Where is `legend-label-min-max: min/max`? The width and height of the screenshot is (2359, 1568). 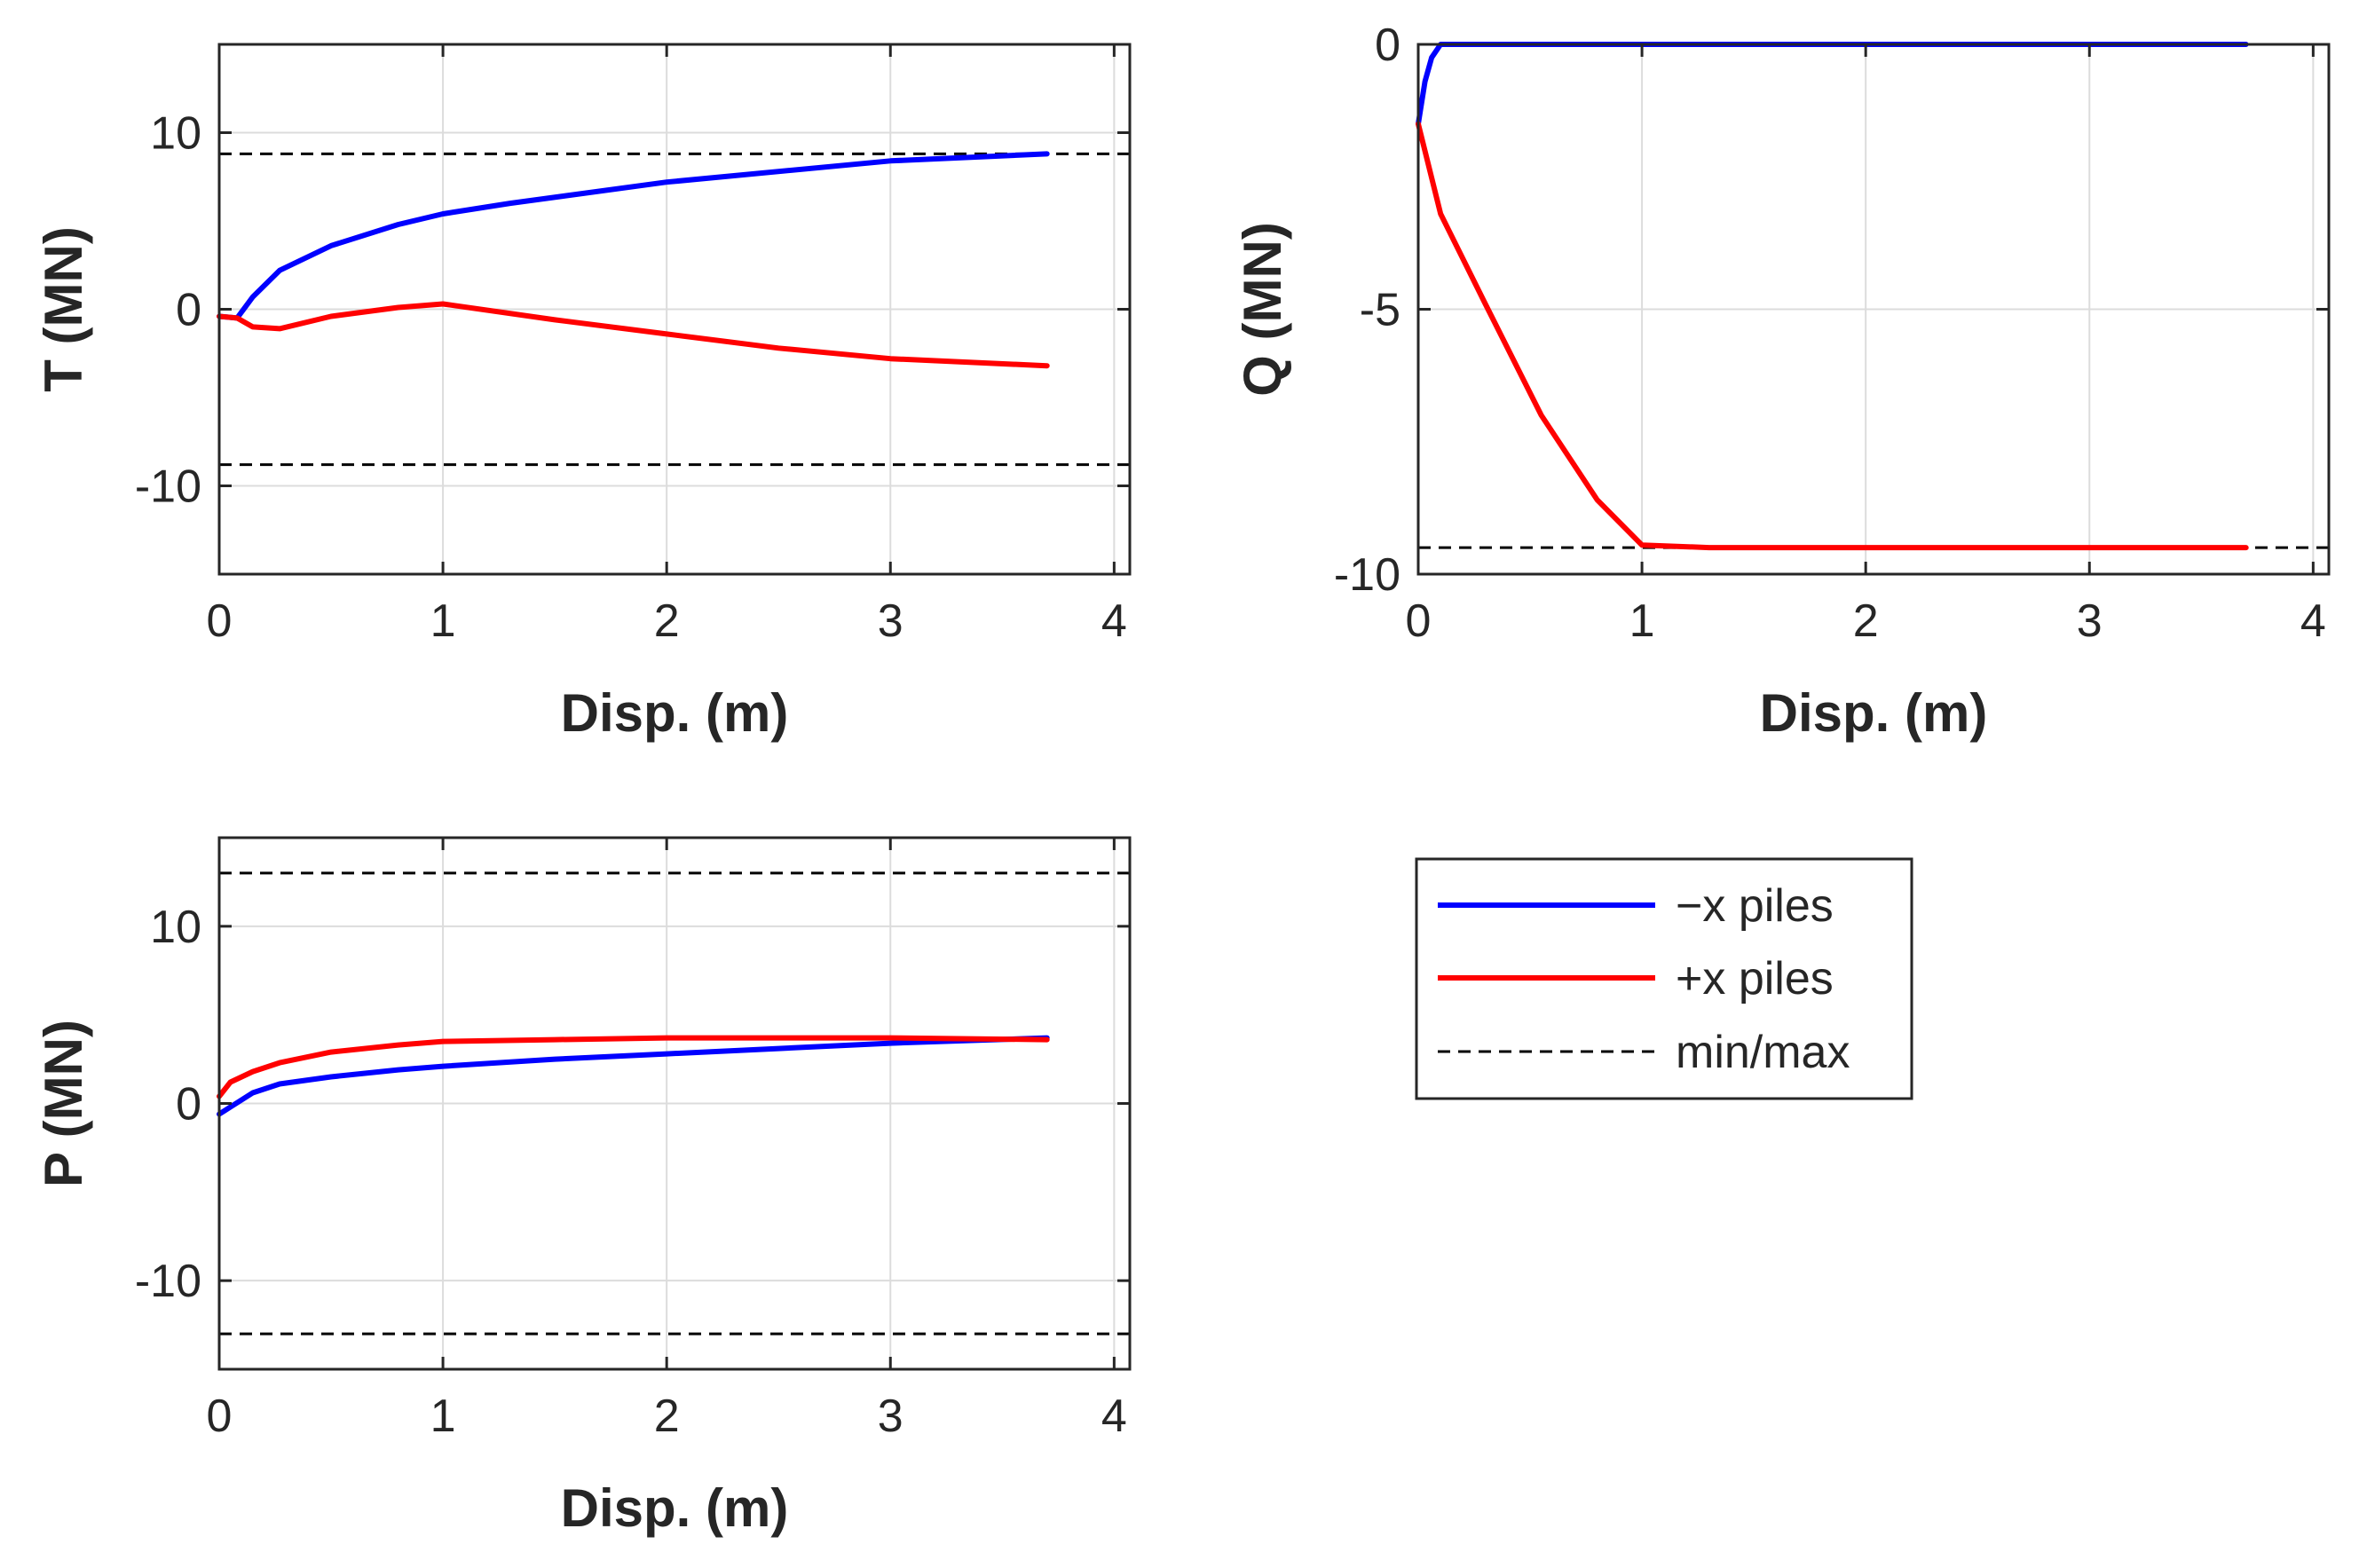
legend-label-min-max: min/max is located at coordinates (1763, 1053).